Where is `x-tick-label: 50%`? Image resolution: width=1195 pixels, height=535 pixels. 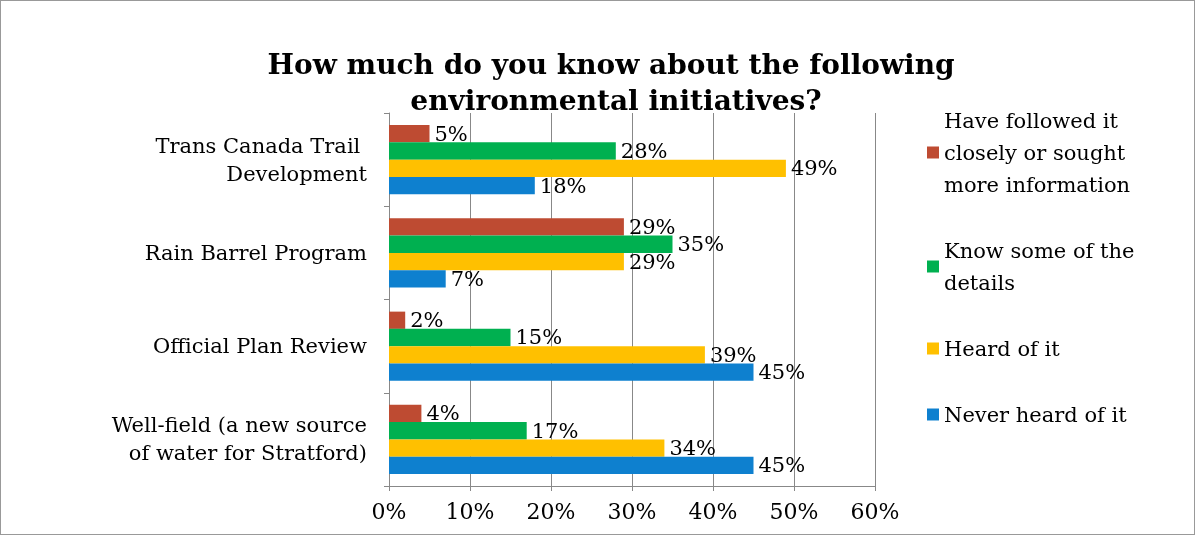
x-tick-label: 50% is located at coordinates (794, 511).